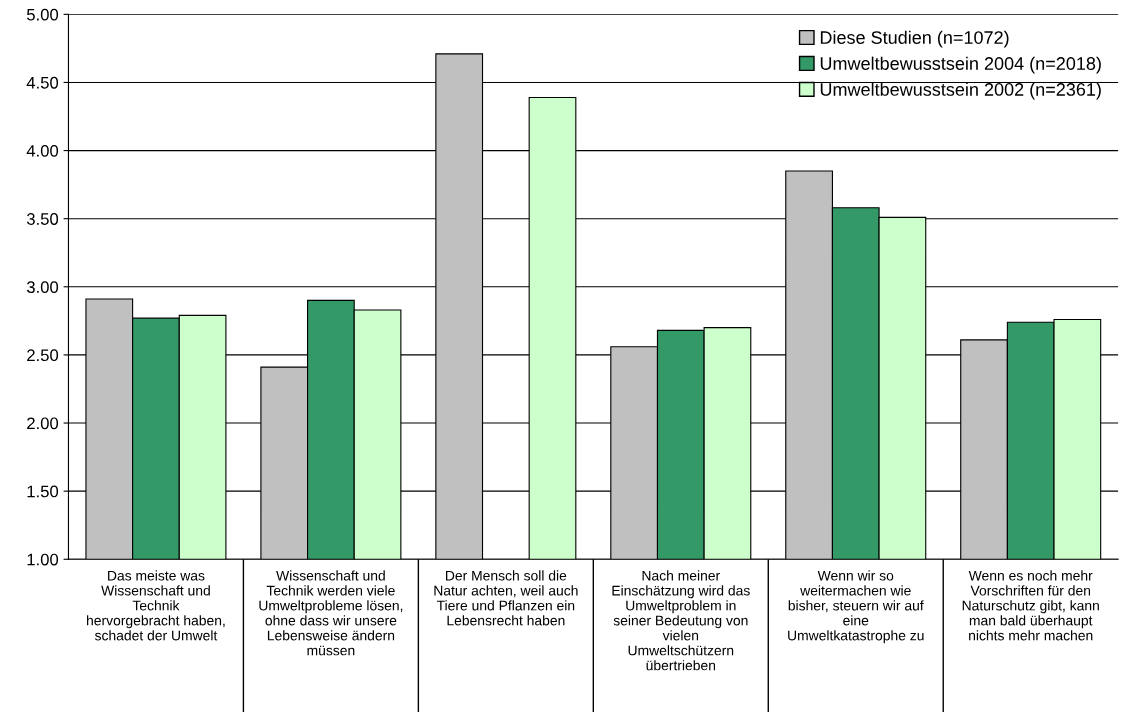 The height and width of the screenshot is (717, 1141). What do you see at coordinates (43, 355) in the screenshot?
I see `y-tick-label: 2.50` at bounding box center [43, 355].